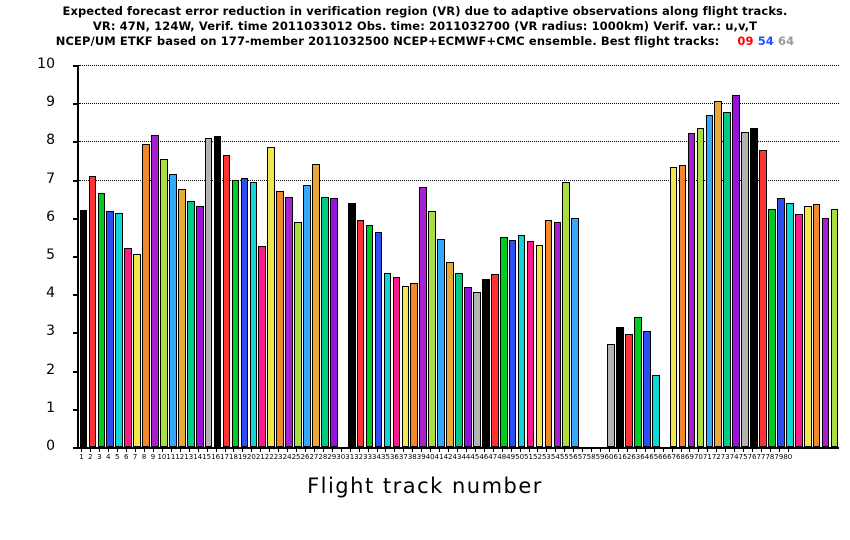 The width and height of the screenshot is (850, 540). I want to click on x-tick-label: 74, so click(734, 457).